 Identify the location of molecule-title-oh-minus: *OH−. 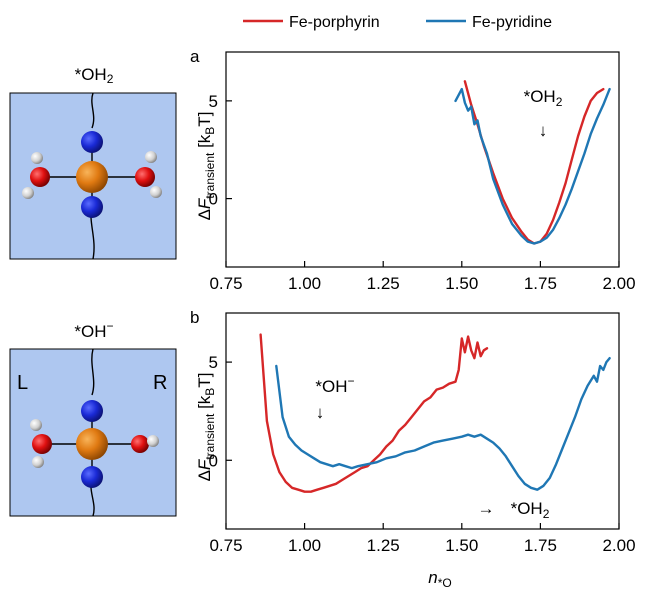
(93, 330).